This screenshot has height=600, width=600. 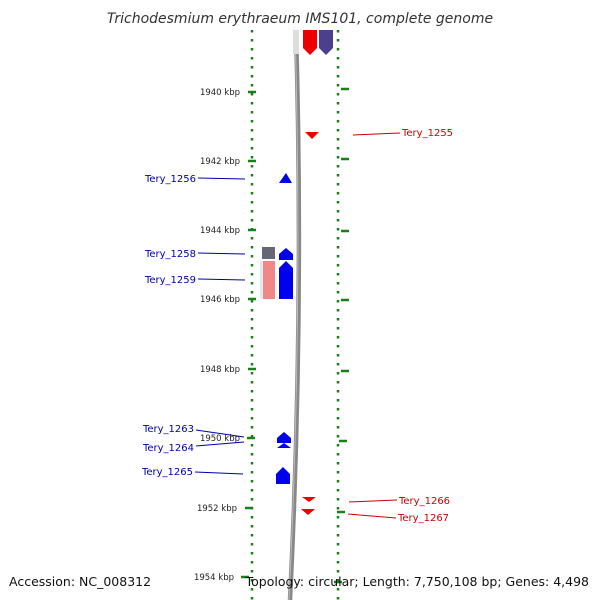 What do you see at coordinates (220, 439) in the screenshot?
I see `ruler-label-1950: 1950 kbp` at bounding box center [220, 439].